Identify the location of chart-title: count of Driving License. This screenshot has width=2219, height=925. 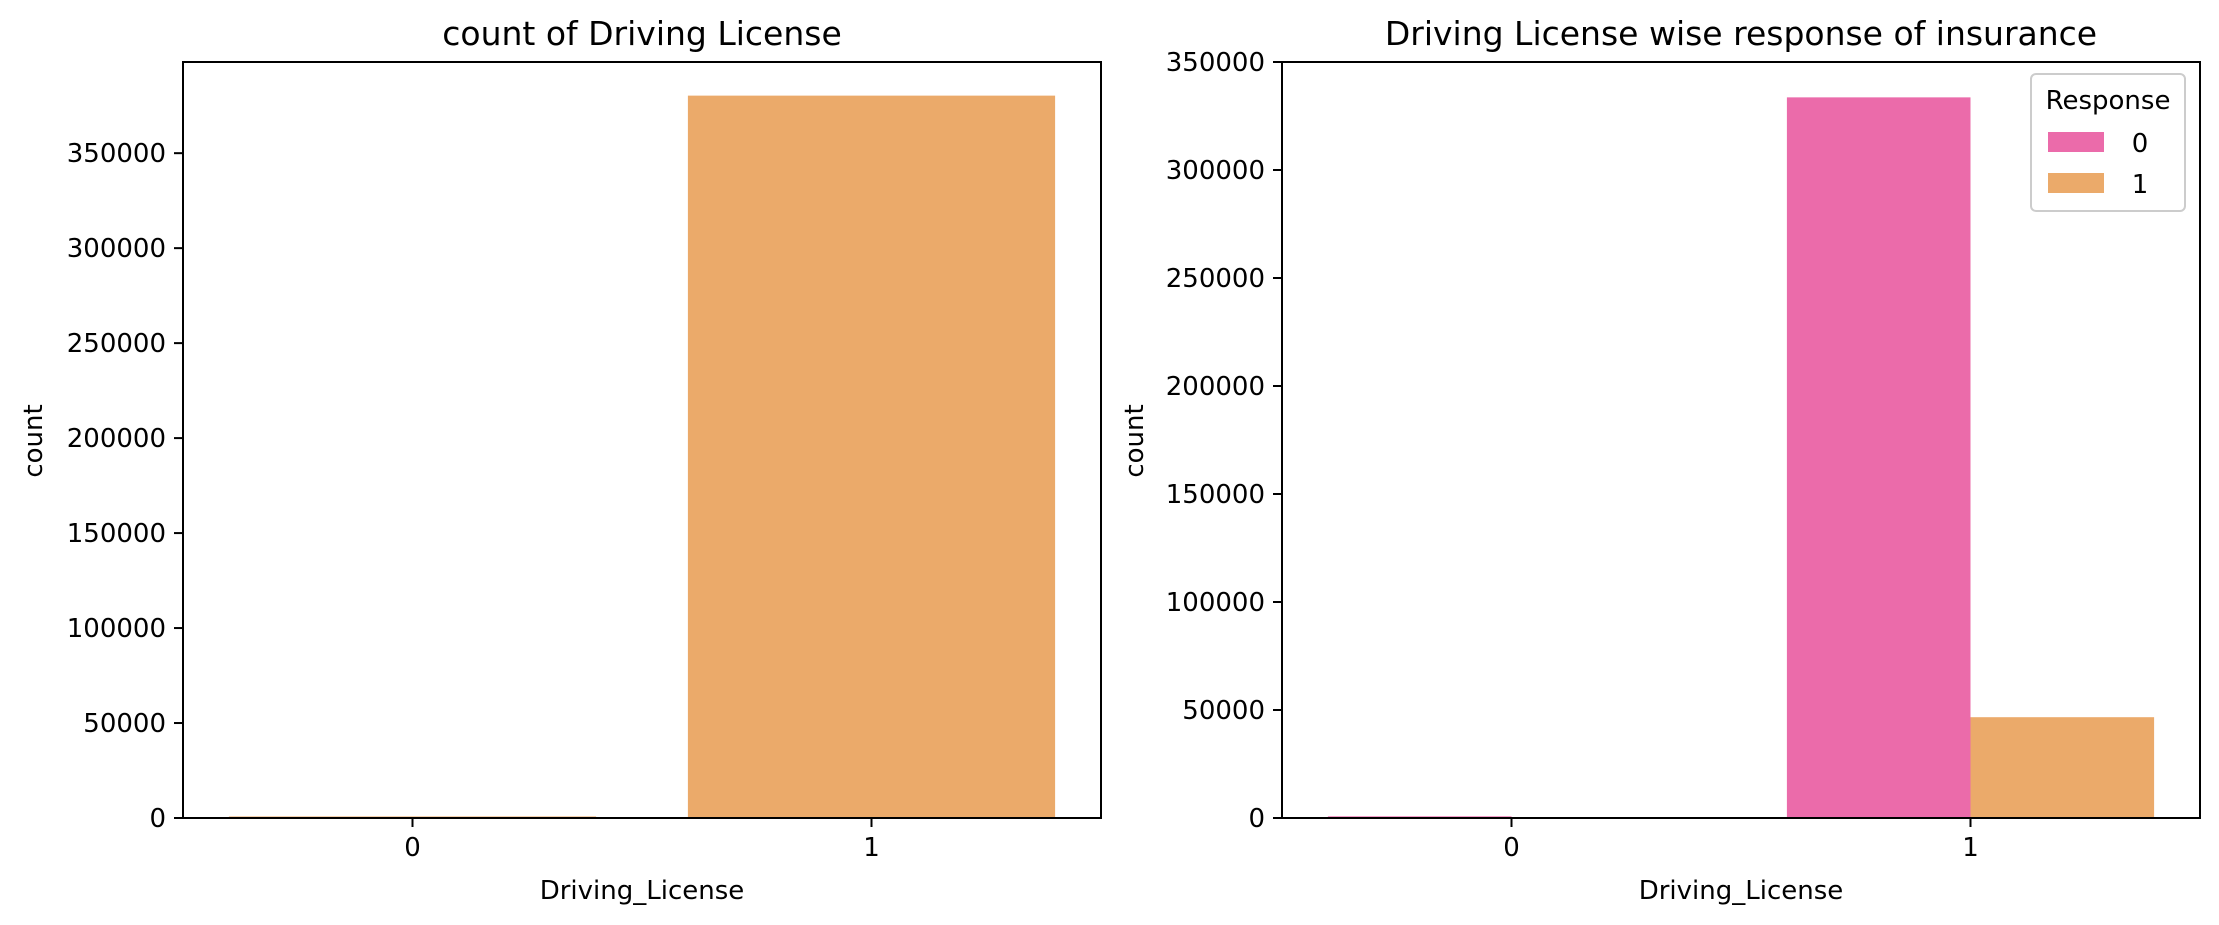
(642, 33).